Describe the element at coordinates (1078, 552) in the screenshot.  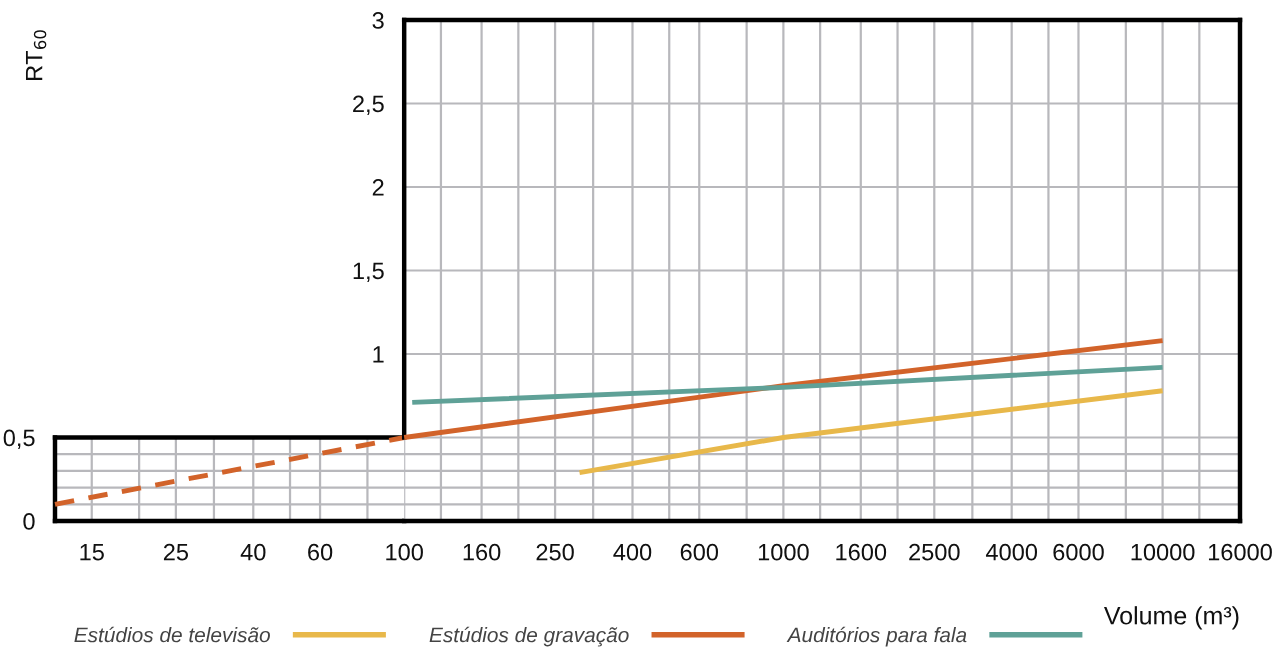
I see `x-tick-label: 6000` at that location.